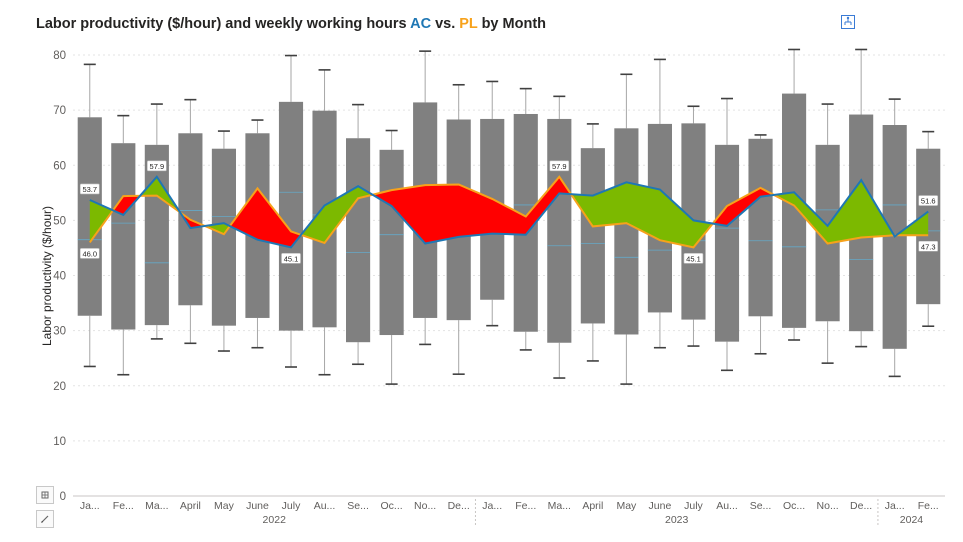  I want to click on ac-series-line, so click(509, 212).